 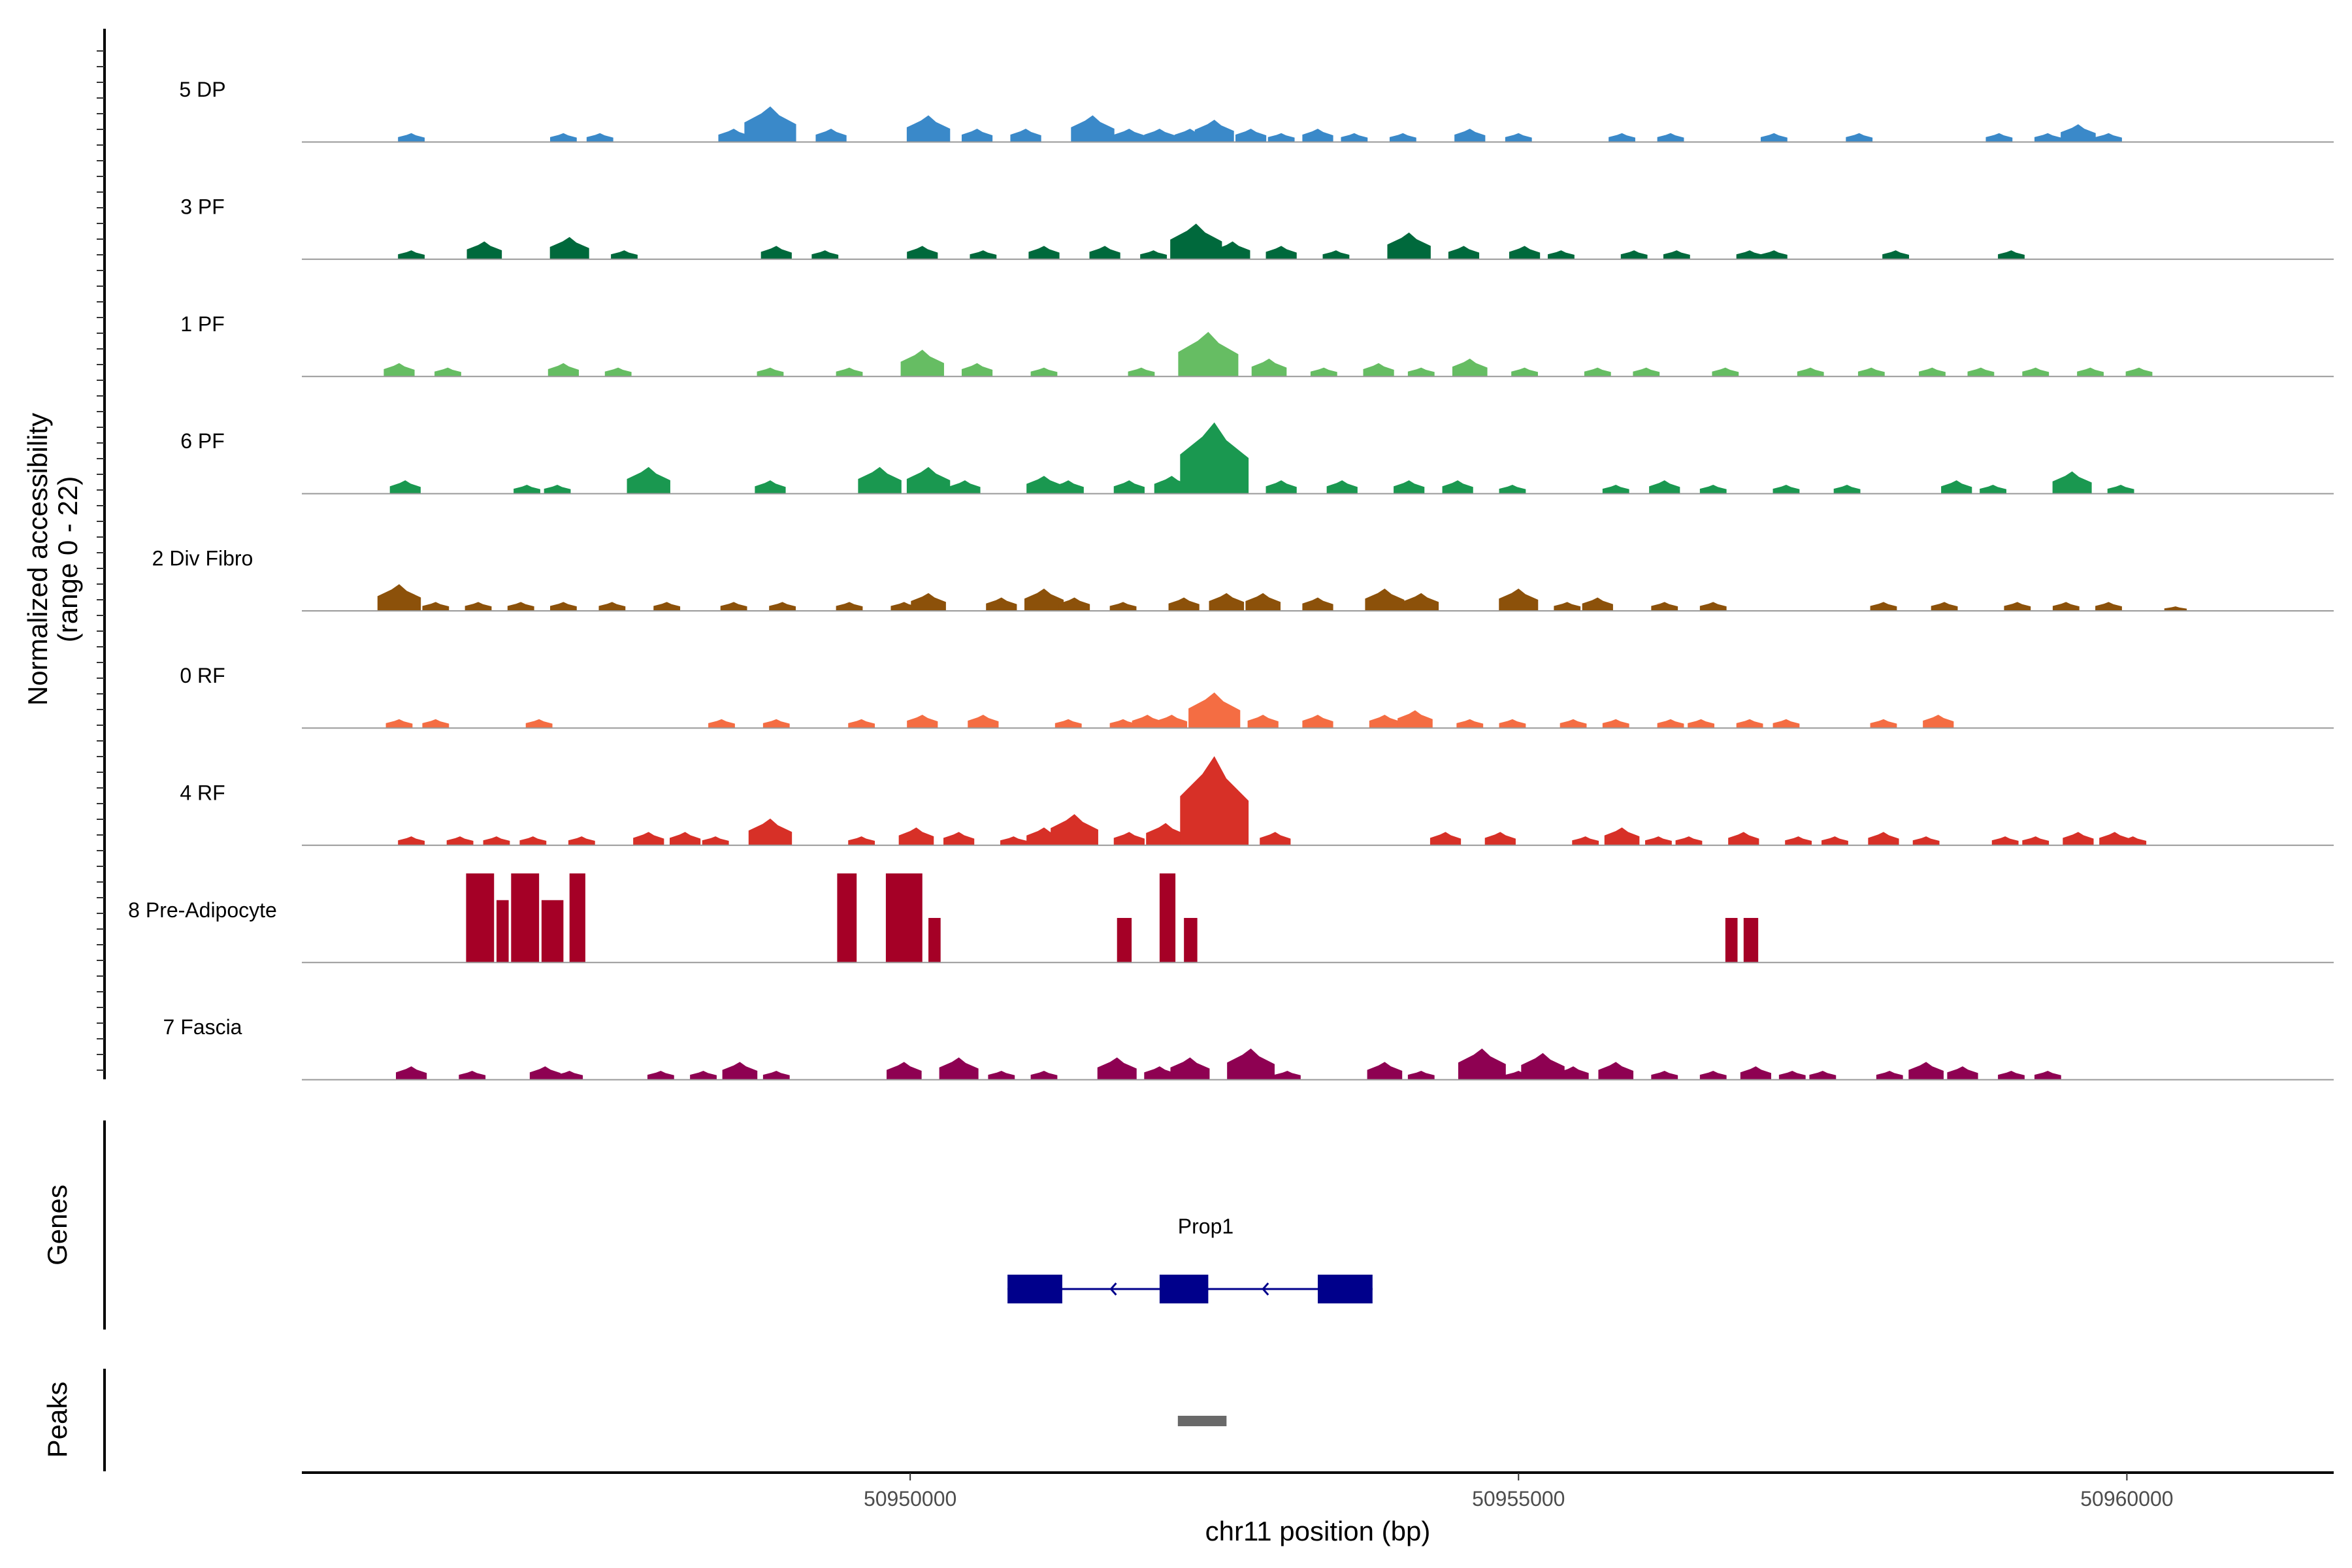 I want to click on gene-name-label: Prop1, so click(x=1205, y=1226).